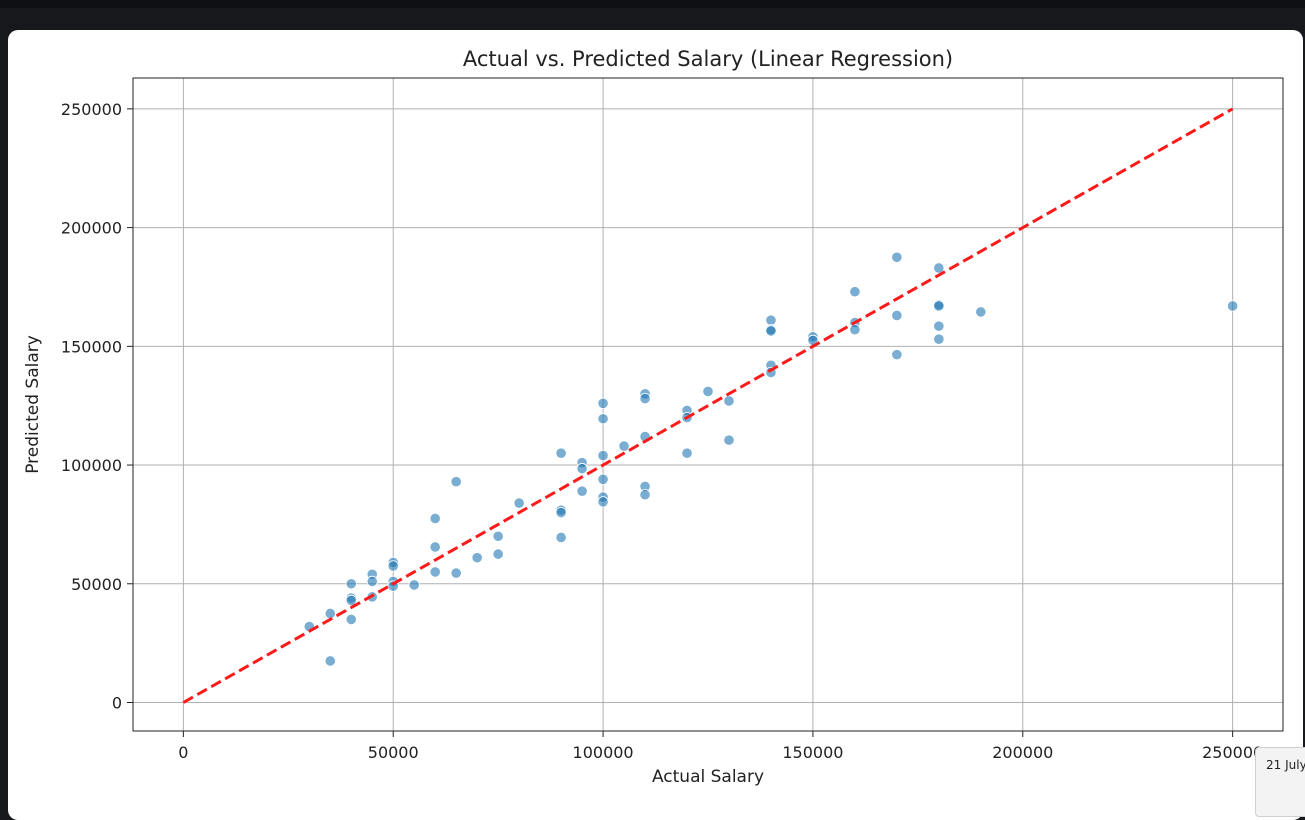 The image size is (1305, 820). I want to click on window-top-bar, so click(652, 4).